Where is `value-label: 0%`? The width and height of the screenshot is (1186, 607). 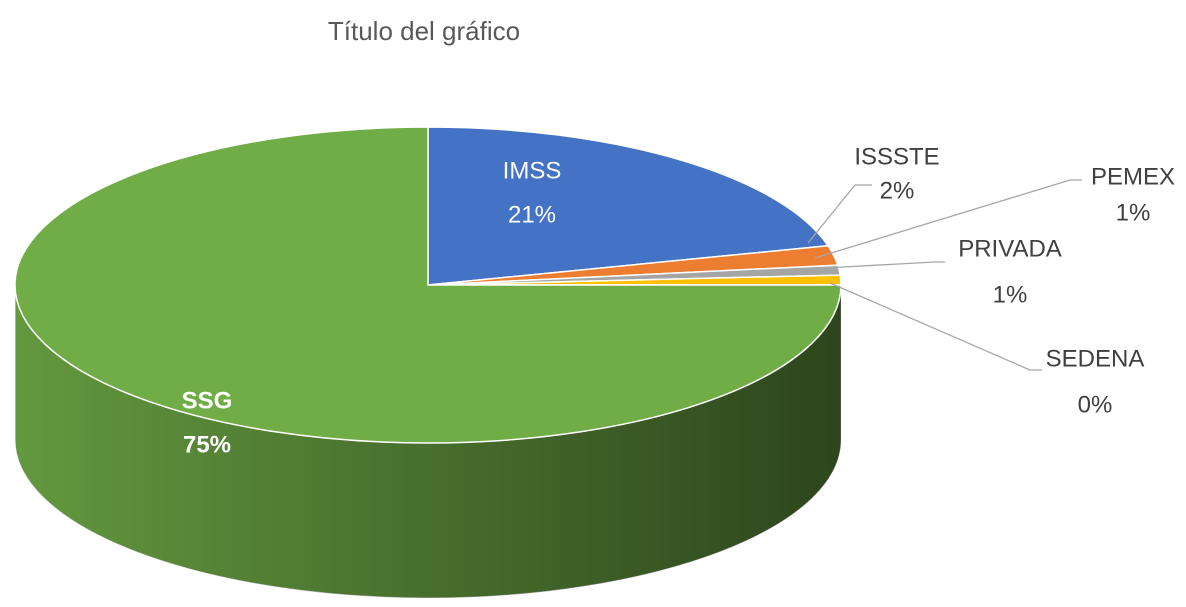 value-label: 0% is located at coordinates (1095, 404).